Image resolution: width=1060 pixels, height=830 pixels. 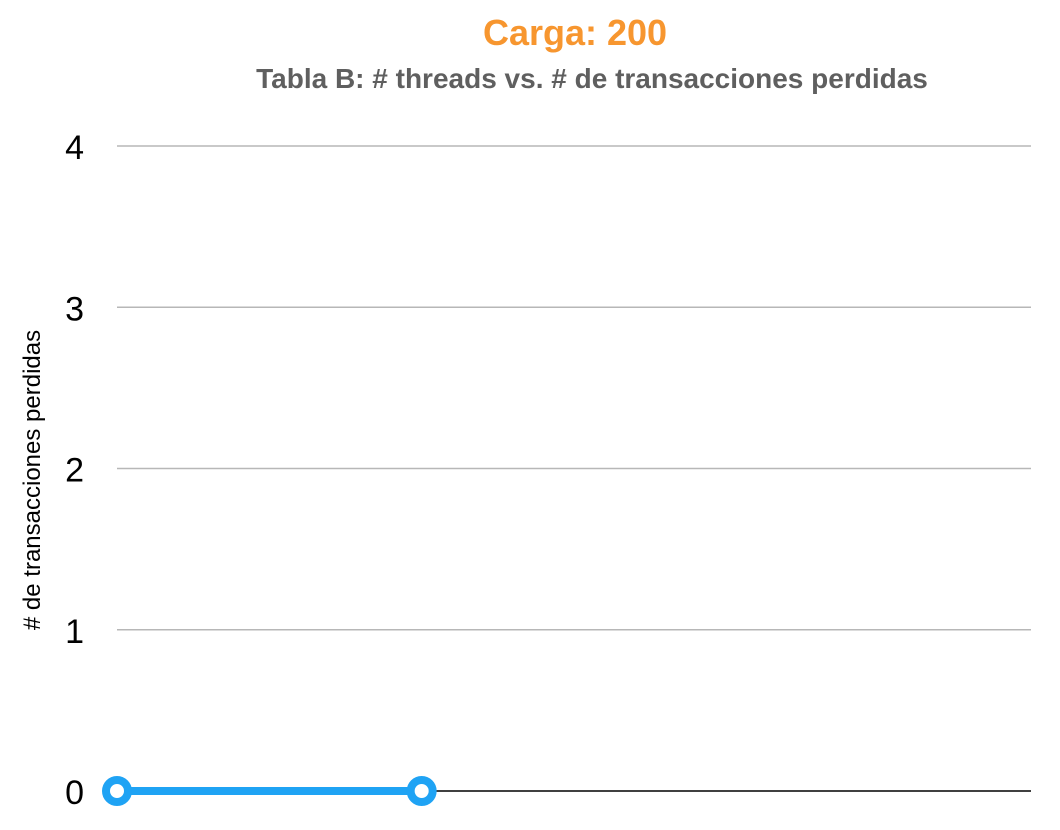 I want to click on y-tick-label: 4, so click(x=74, y=148).